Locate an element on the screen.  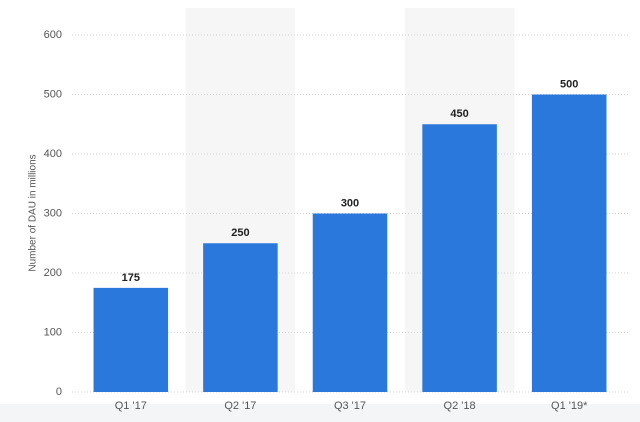
x-tick-label: Q3 '17 is located at coordinates (350, 406).